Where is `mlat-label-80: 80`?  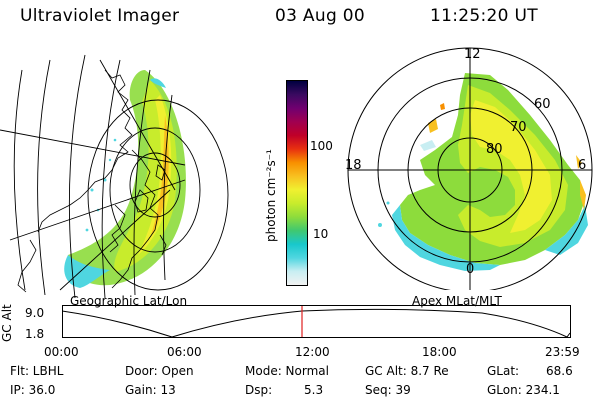 mlat-label-80: 80 is located at coordinates (494, 149).